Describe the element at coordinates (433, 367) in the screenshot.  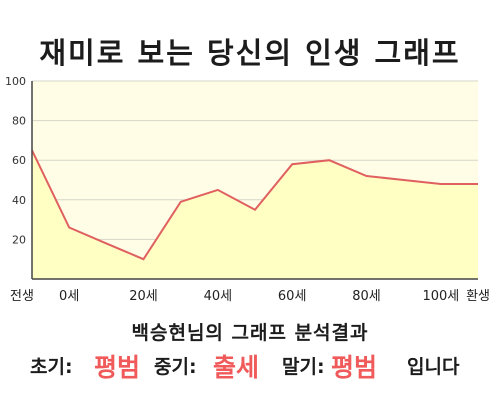
I see `result-suffix: 입니다` at that location.